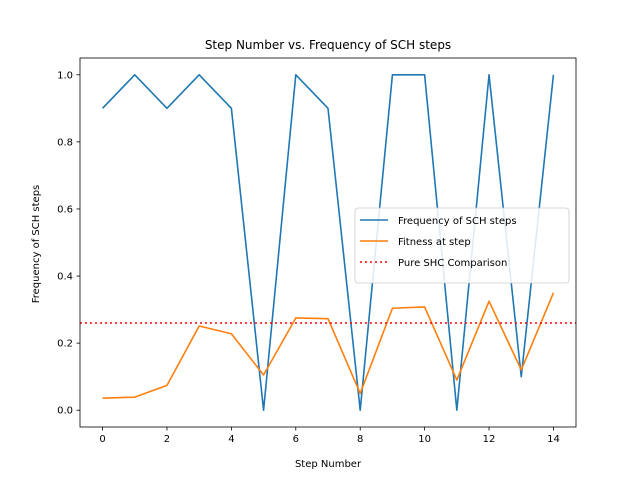 The image size is (640, 480). What do you see at coordinates (167, 439) in the screenshot?
I see `x-tick-label-1: 2` at bounding box center [167, 439].